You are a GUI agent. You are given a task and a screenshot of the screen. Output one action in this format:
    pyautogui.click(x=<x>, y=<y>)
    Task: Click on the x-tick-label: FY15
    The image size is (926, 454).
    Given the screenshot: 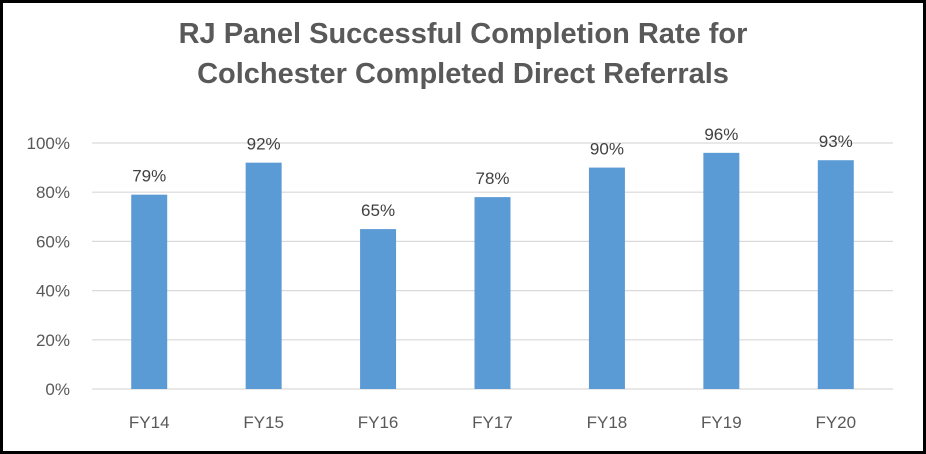 What is the action you would take?
    pyautogui.click(x=263, y=422)
    